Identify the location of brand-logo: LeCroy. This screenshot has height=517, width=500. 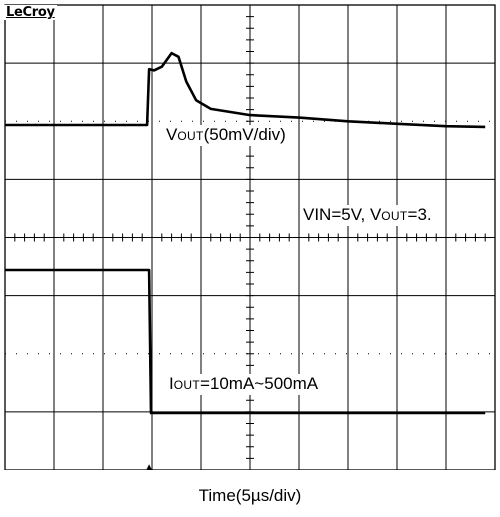
(30, 12).